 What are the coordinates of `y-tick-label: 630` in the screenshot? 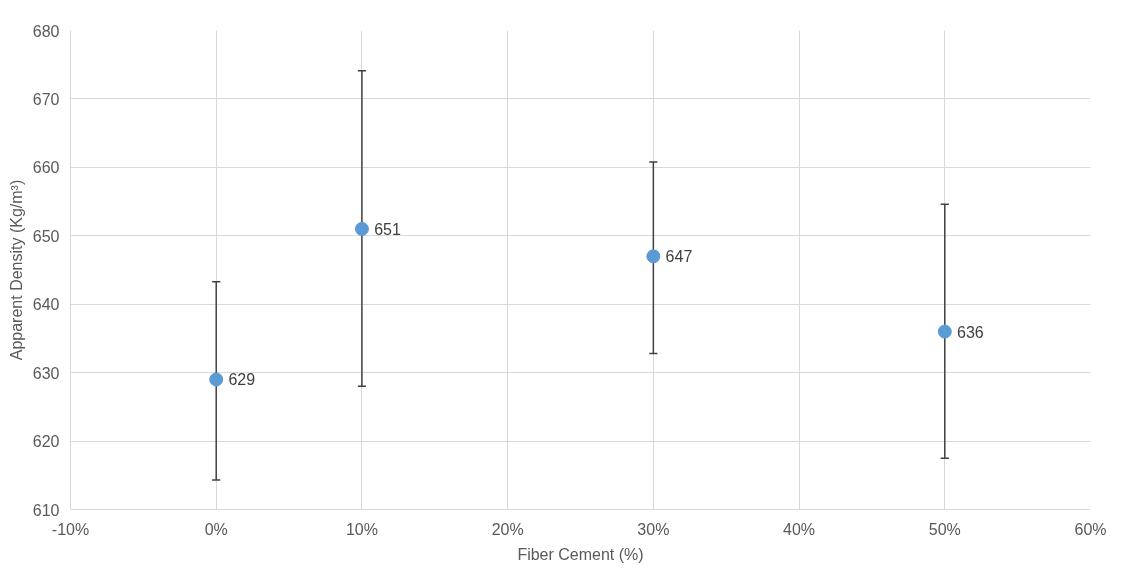 It's located at (46, 373).